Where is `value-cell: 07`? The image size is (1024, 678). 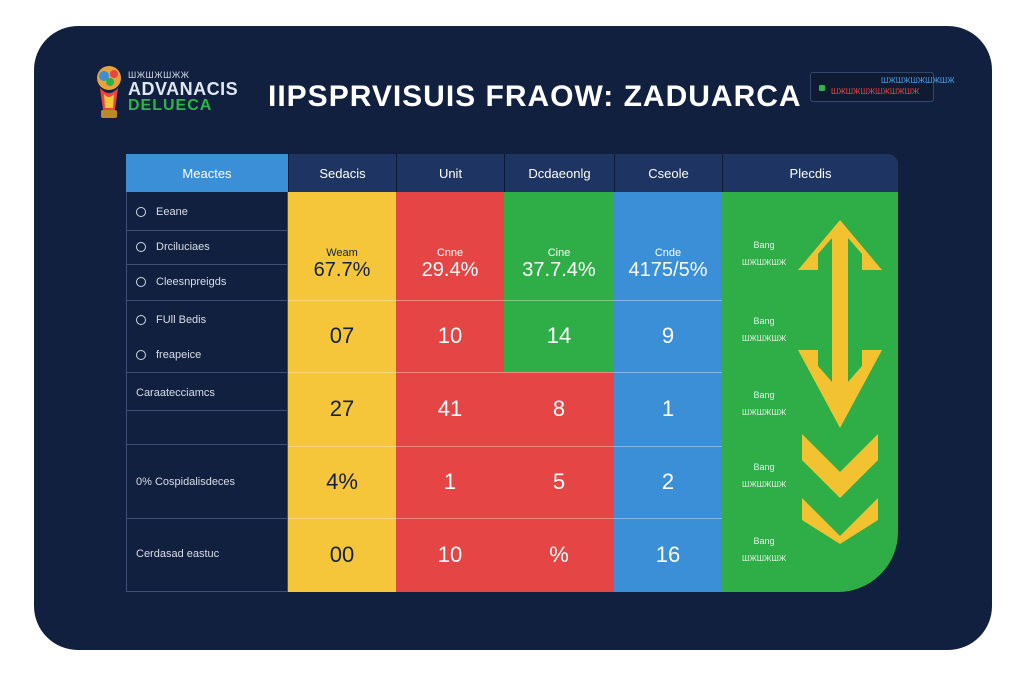
value-cell: 07 is located at coordinates (342, 335).